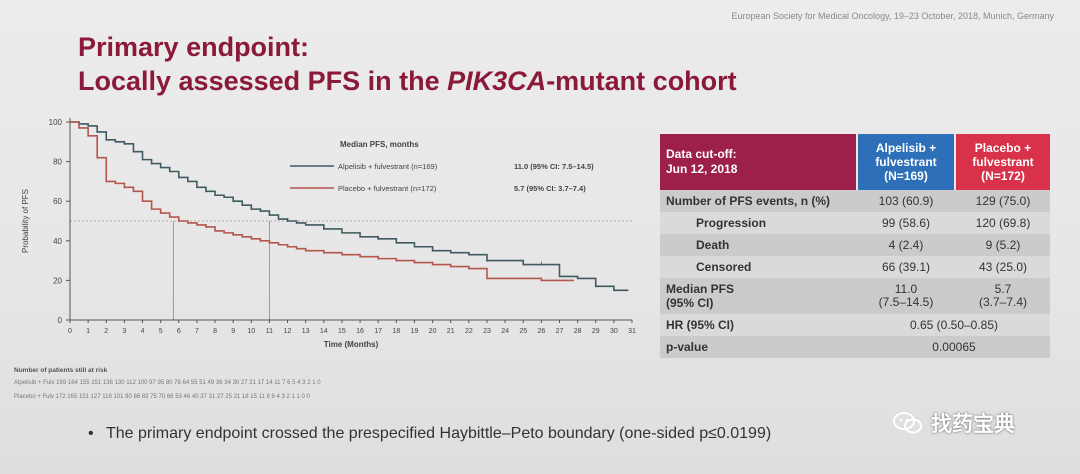 The image size is (1080, 474). What do you see at coordinates (25, 221) in the screenshot?
I see `y-axis-label: Probability of PFS` at bounding box center [25, 221].